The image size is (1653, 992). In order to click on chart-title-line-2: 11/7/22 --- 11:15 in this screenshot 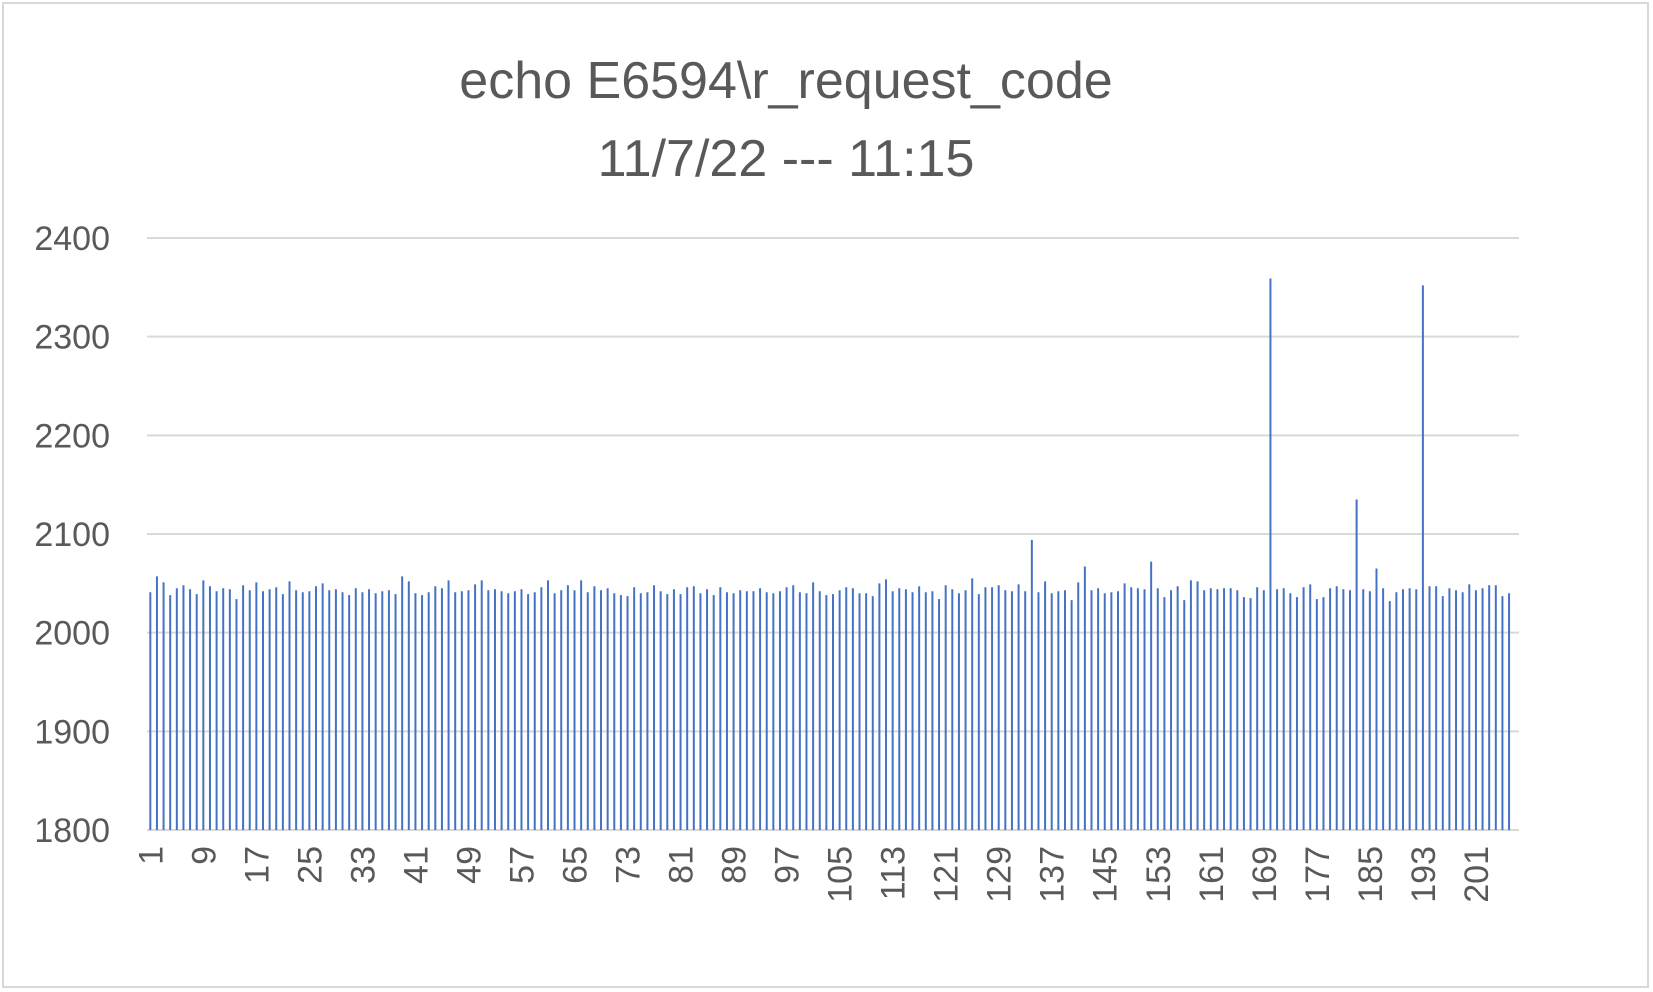, I will do `click(786, 159)`.